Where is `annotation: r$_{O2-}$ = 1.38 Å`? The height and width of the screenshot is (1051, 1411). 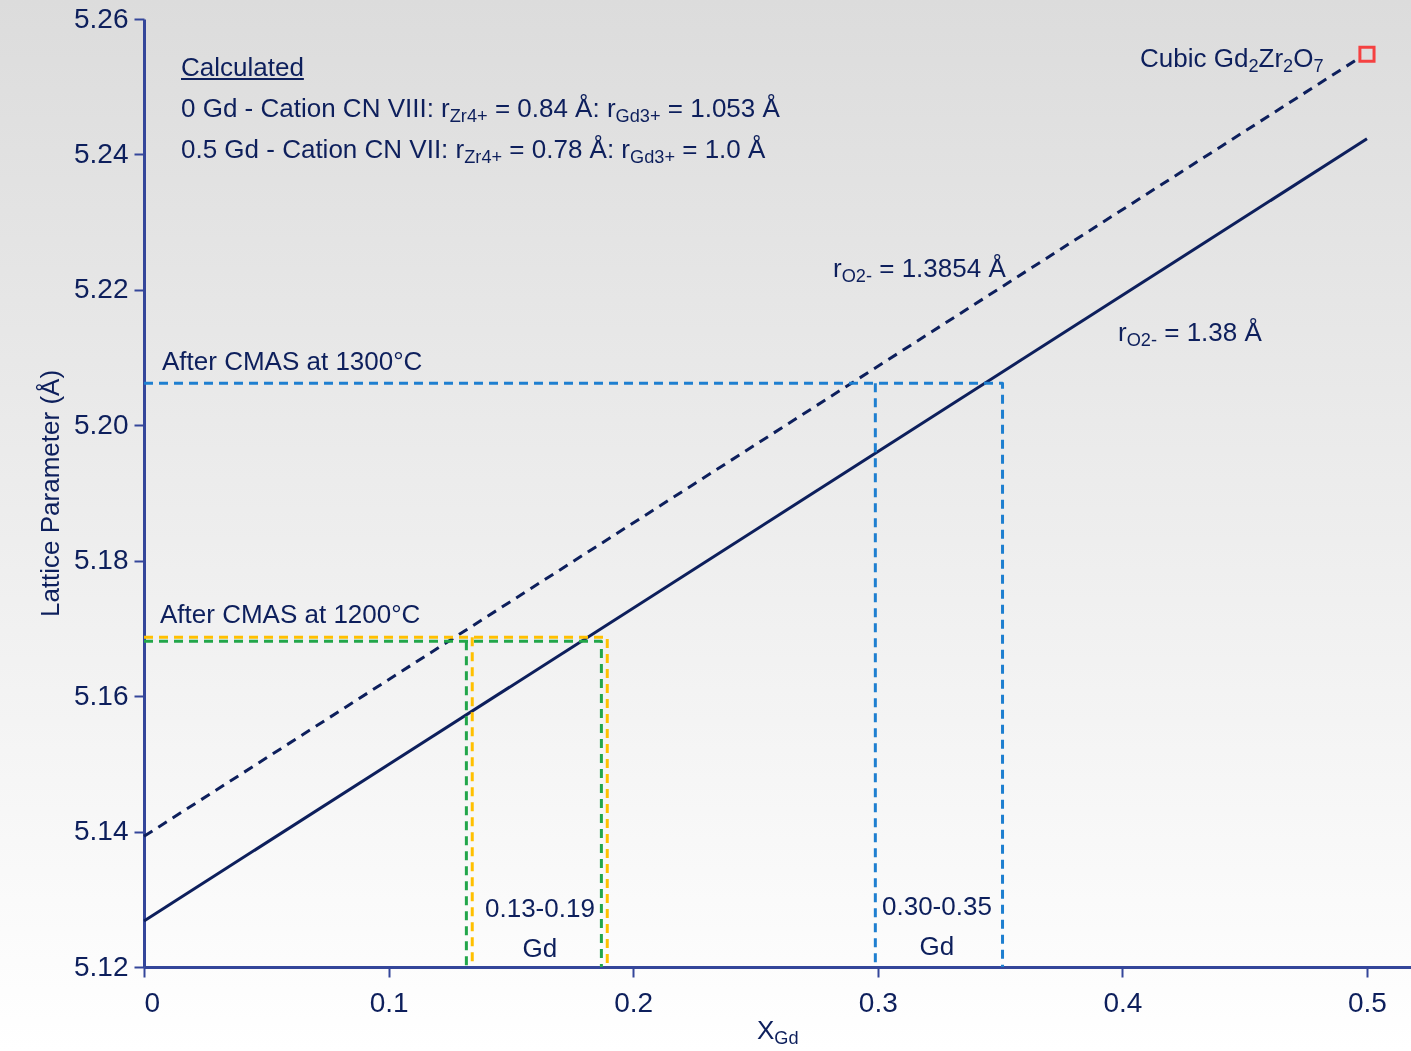
annotation: r$_{O2-}$ = 1.38 Å is located at coordinates (1190, 334).